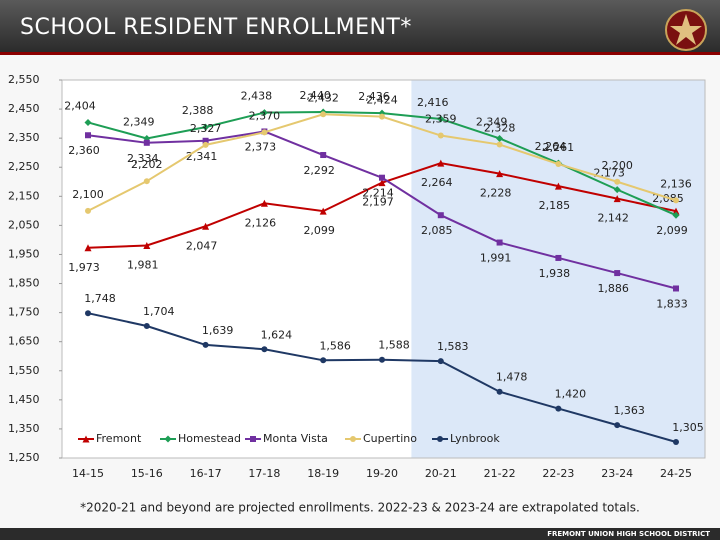 The width and height of the screenshot is (720, 540). Describe the element at coordinates (360, 53) in the screenshot. I see `header-rule` at that location.